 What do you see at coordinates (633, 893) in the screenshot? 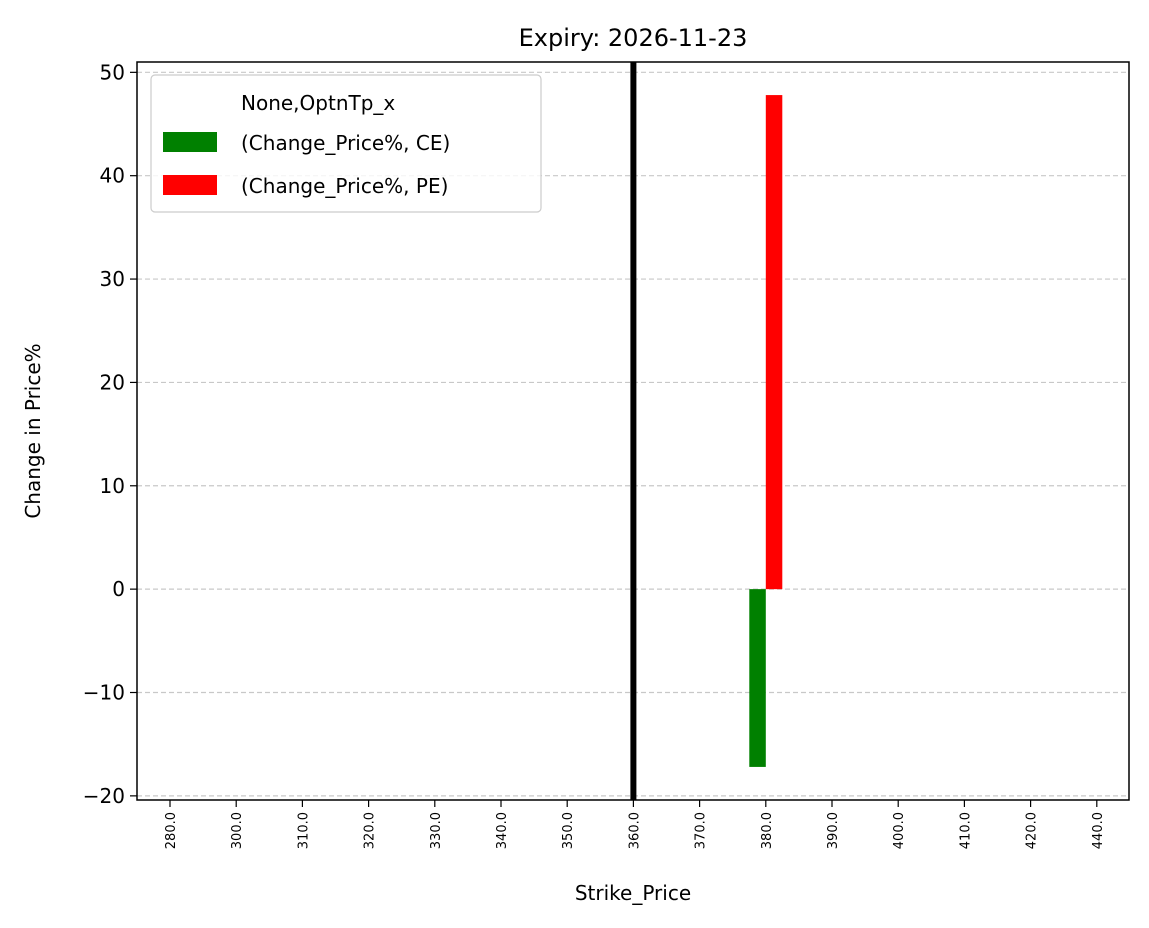
I see `x-axis-label: Strike_Price` at bounding box center [633, 893].